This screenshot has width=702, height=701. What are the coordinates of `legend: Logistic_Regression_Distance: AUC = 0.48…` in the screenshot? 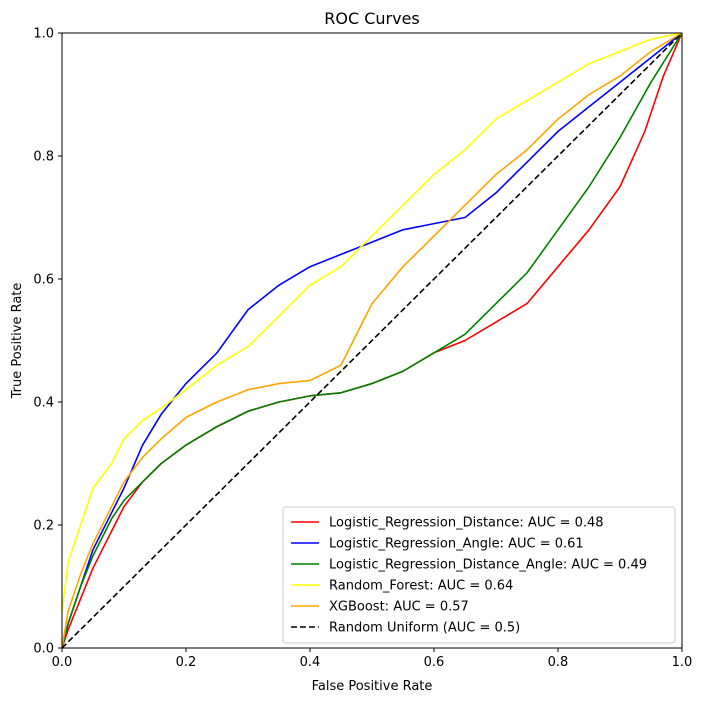 It's located at (479, 575).